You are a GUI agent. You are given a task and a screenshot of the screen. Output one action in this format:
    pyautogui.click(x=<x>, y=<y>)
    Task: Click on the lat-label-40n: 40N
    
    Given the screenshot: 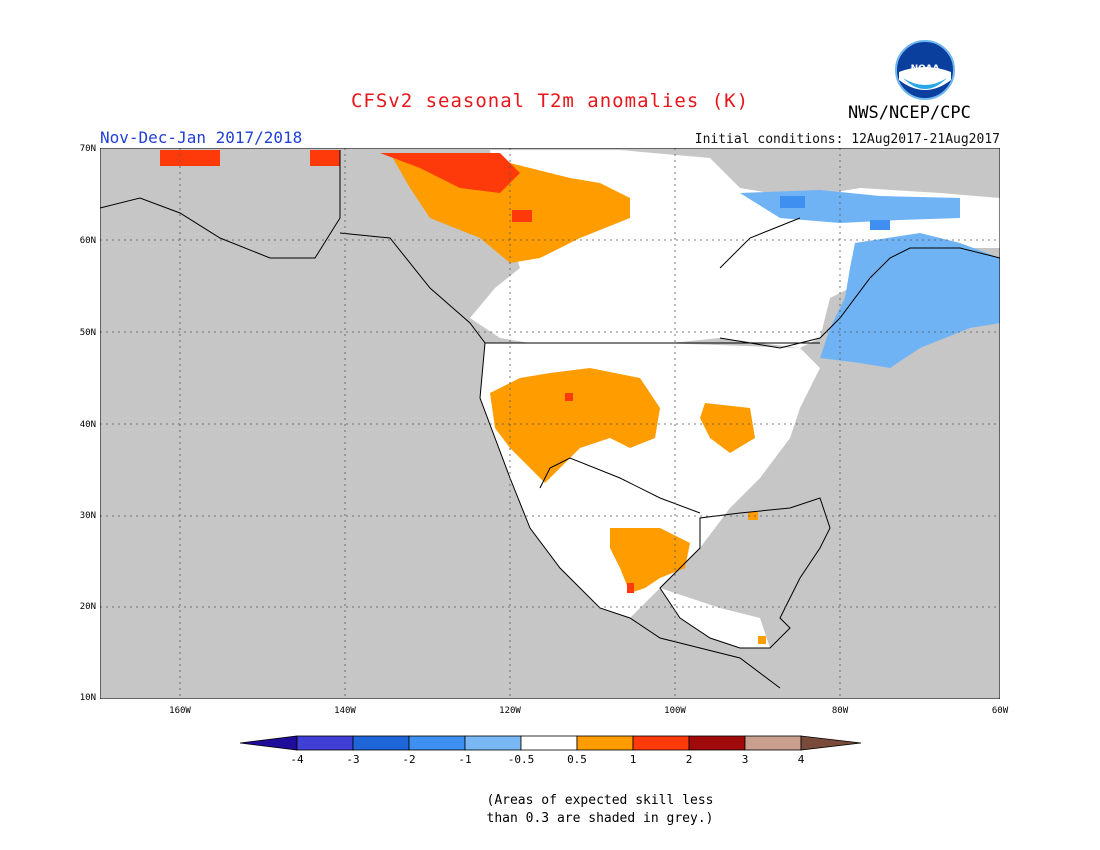 What is the action you would take?
    pyautogui.click(x=87, y=425)
    